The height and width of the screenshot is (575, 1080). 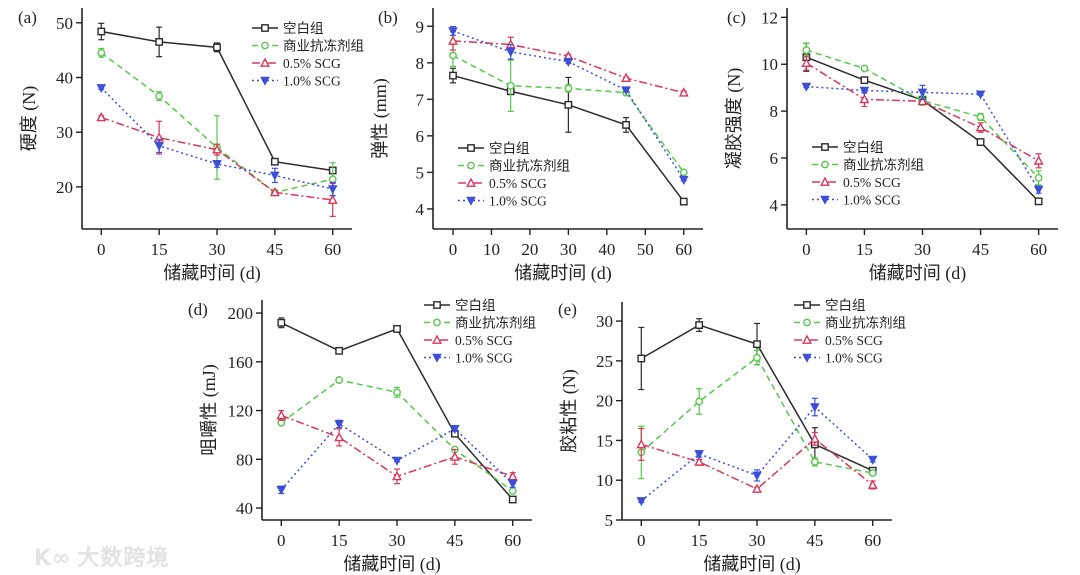 What do you see at coordinates (872, 540) in the screenshot?
I see `x-tick-label: 60` at bounding box center [872, 540].